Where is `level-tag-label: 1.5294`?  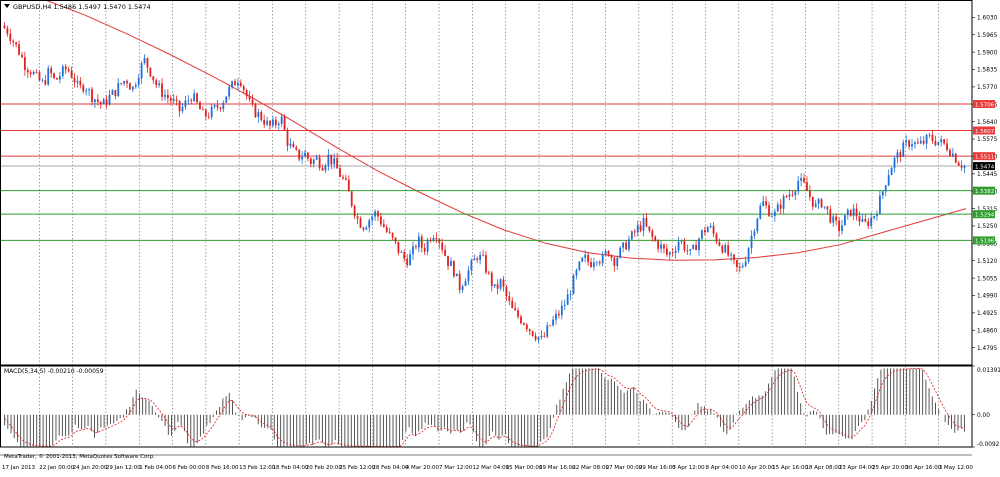 level-tag-label: 1.5294 is located at coordinates (985, 215).